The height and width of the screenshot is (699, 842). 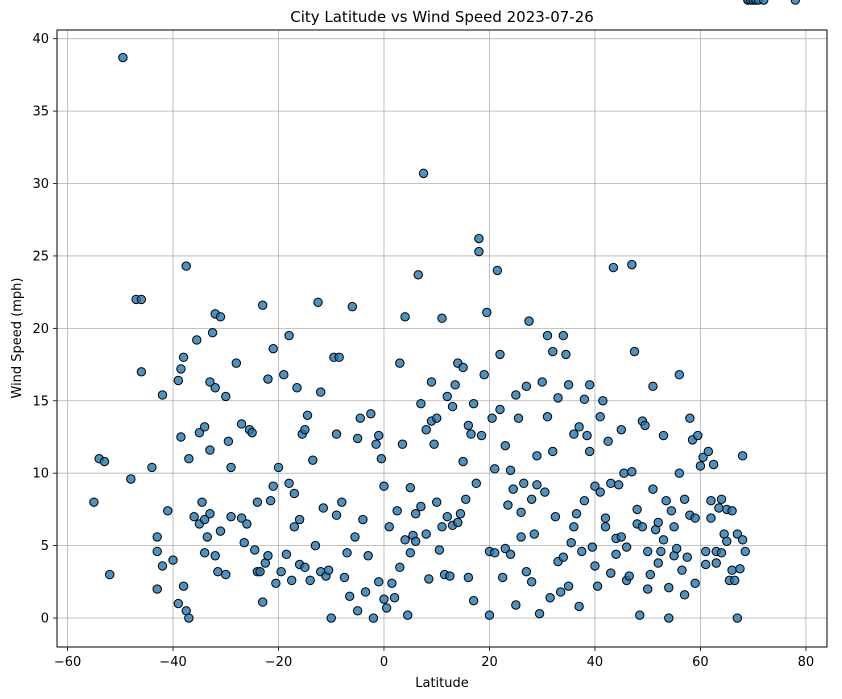 I want to click on x-tick-label: 0, so click(x=384, y=662).